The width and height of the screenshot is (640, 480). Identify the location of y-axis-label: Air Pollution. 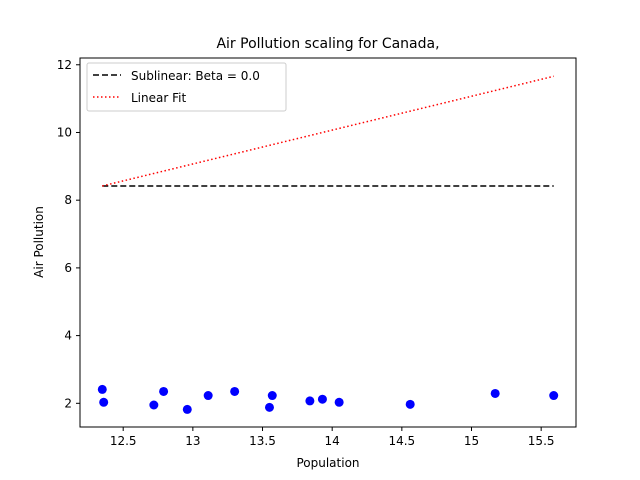
(39, 242).